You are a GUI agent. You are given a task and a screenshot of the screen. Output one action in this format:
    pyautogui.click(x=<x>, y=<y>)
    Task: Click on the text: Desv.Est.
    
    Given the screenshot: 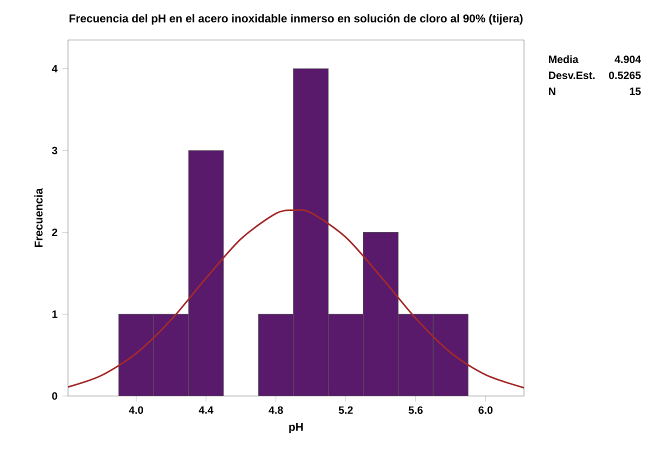 What is the action you would take?
    pyautogui.click(x=571, y=76)
    